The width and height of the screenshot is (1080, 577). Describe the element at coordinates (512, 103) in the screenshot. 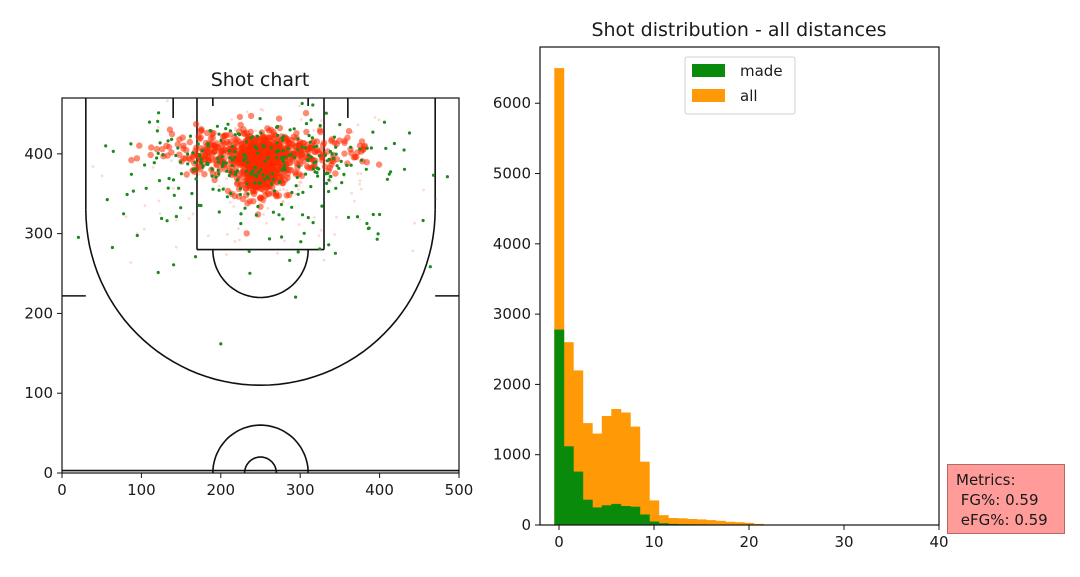

I see `y-tick-label: 6000` at that location.